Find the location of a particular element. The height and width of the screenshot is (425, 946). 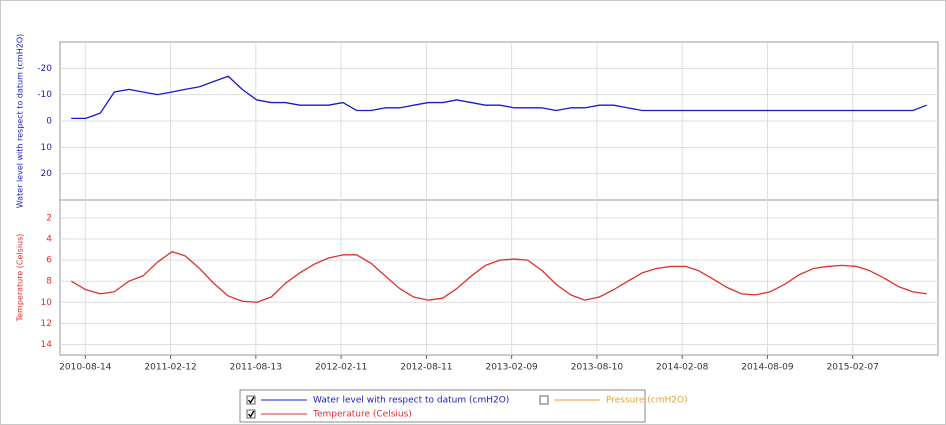

x-tick-label: 2011-02-12 is located at coordinates (170, 368).